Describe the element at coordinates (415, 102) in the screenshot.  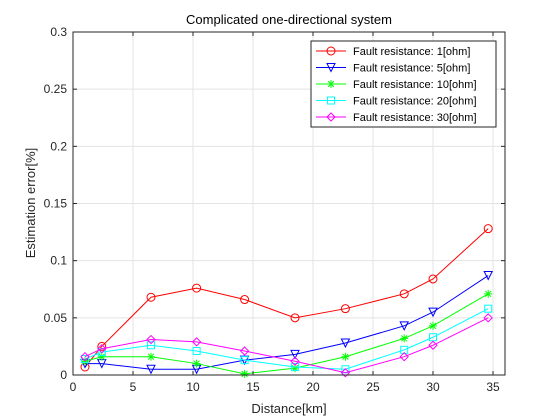
I see `legend-label: Fault resistance: 20[ohm]` at that location.